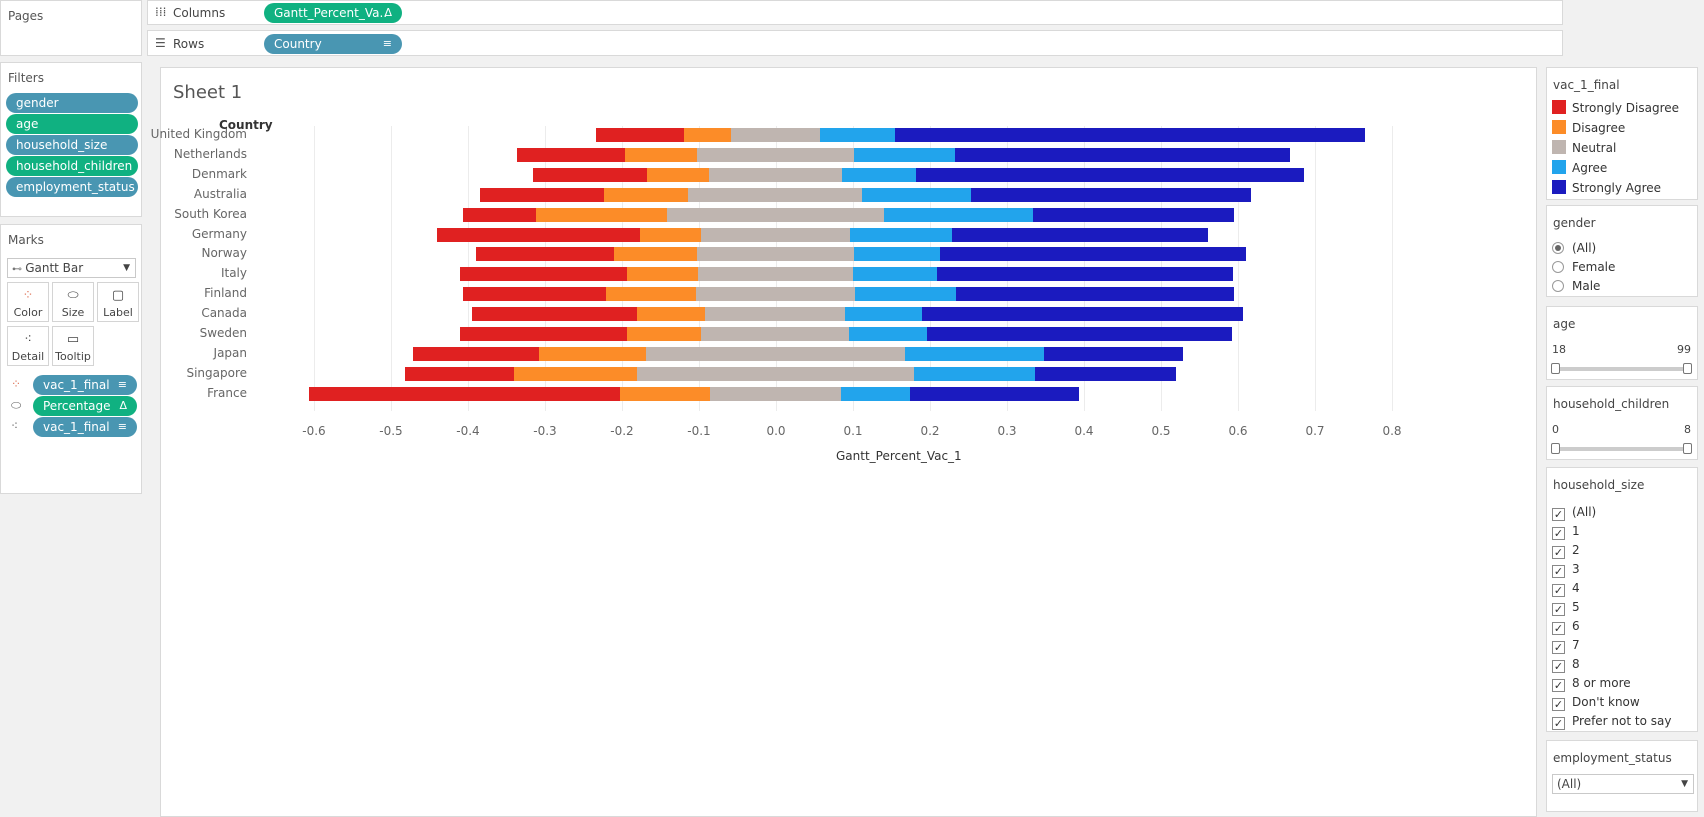 The height and width of the screenshot is (817, 1704). What do you see at coordinates (1566, 569) in the screenshot?
I see `household-size-option: ✓ 3` at bounding box center [1566, 569].